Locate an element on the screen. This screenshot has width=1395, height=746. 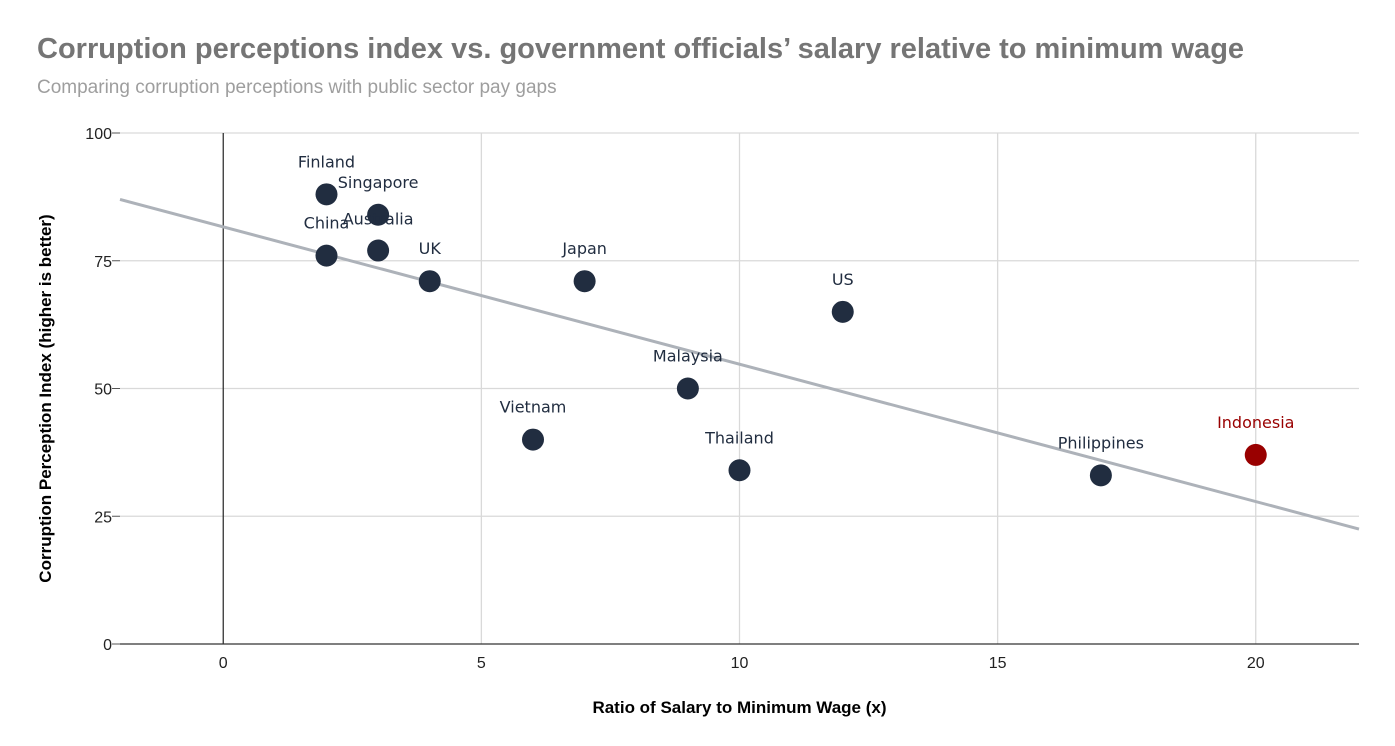
point-label-philippines: Philippines is located at coordinates (1101, 442).